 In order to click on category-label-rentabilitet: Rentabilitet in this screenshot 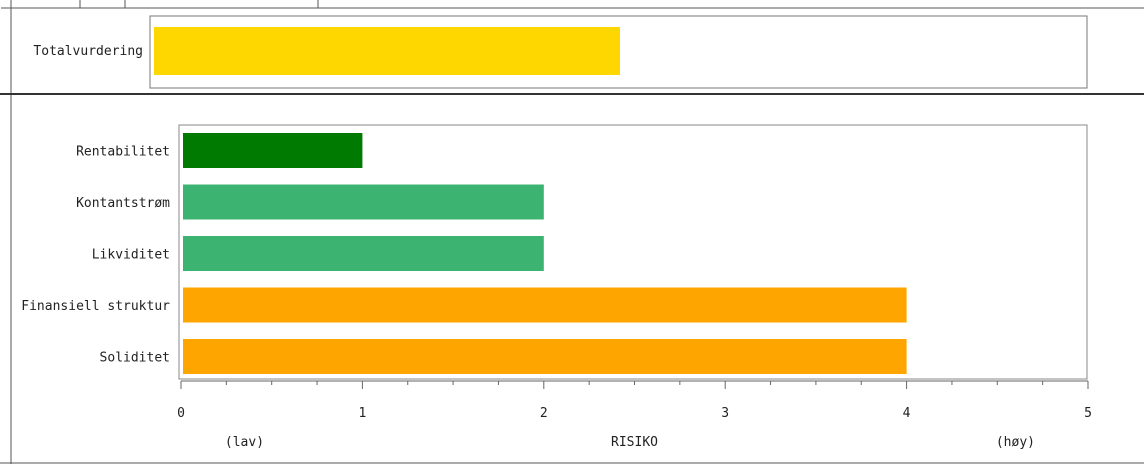, I will do `click(123, 152)`.